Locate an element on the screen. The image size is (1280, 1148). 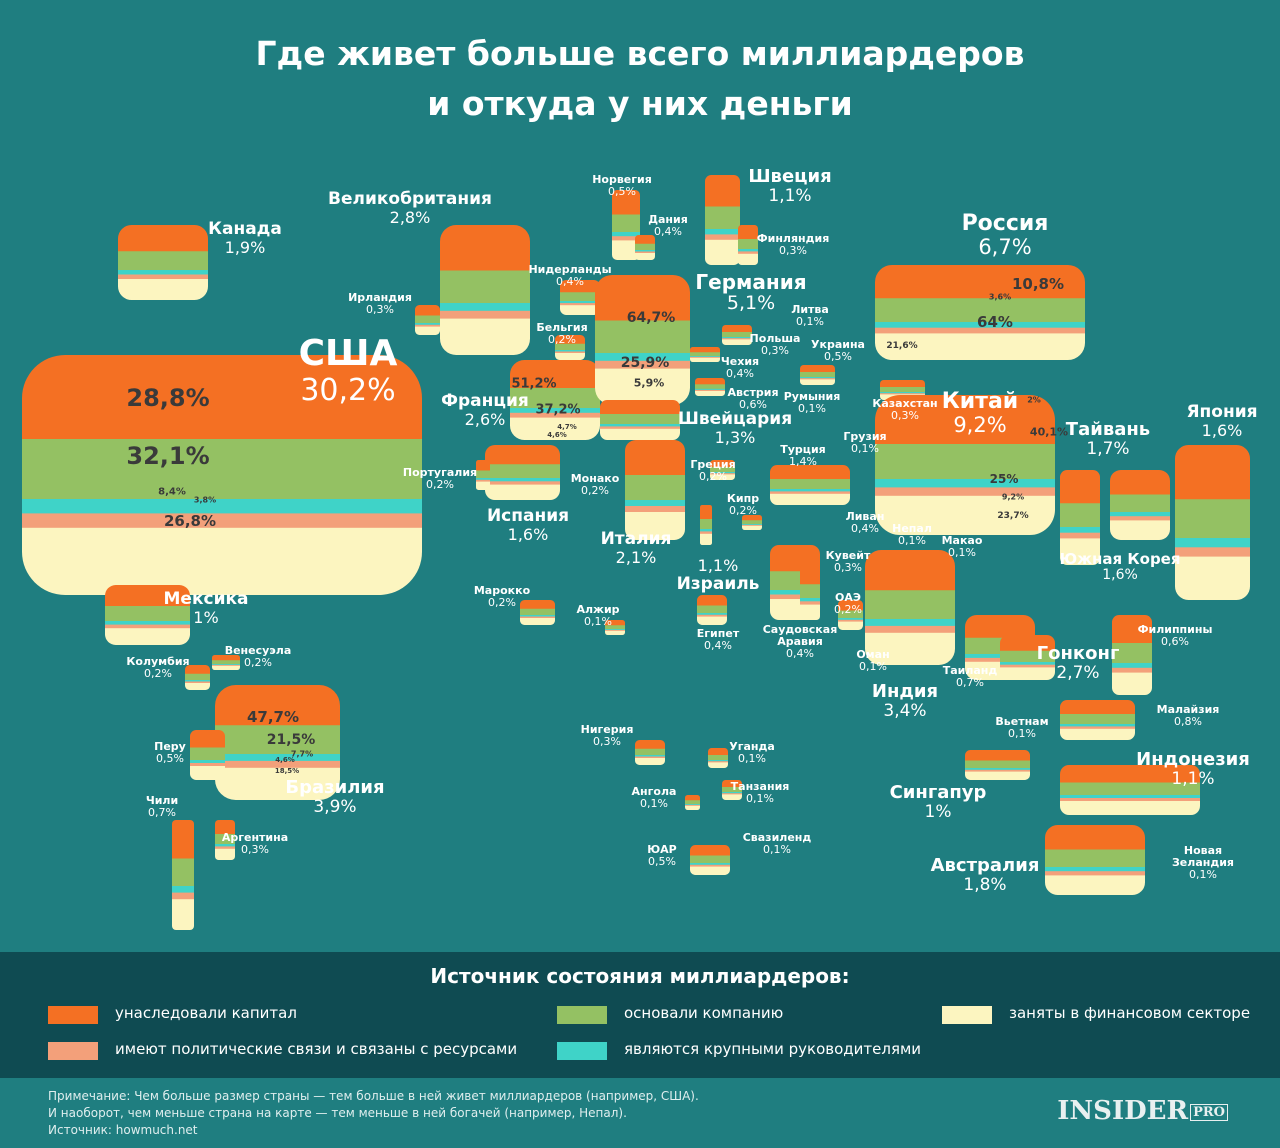
country-share: 1,1% is located at coordinates (1193, 778).